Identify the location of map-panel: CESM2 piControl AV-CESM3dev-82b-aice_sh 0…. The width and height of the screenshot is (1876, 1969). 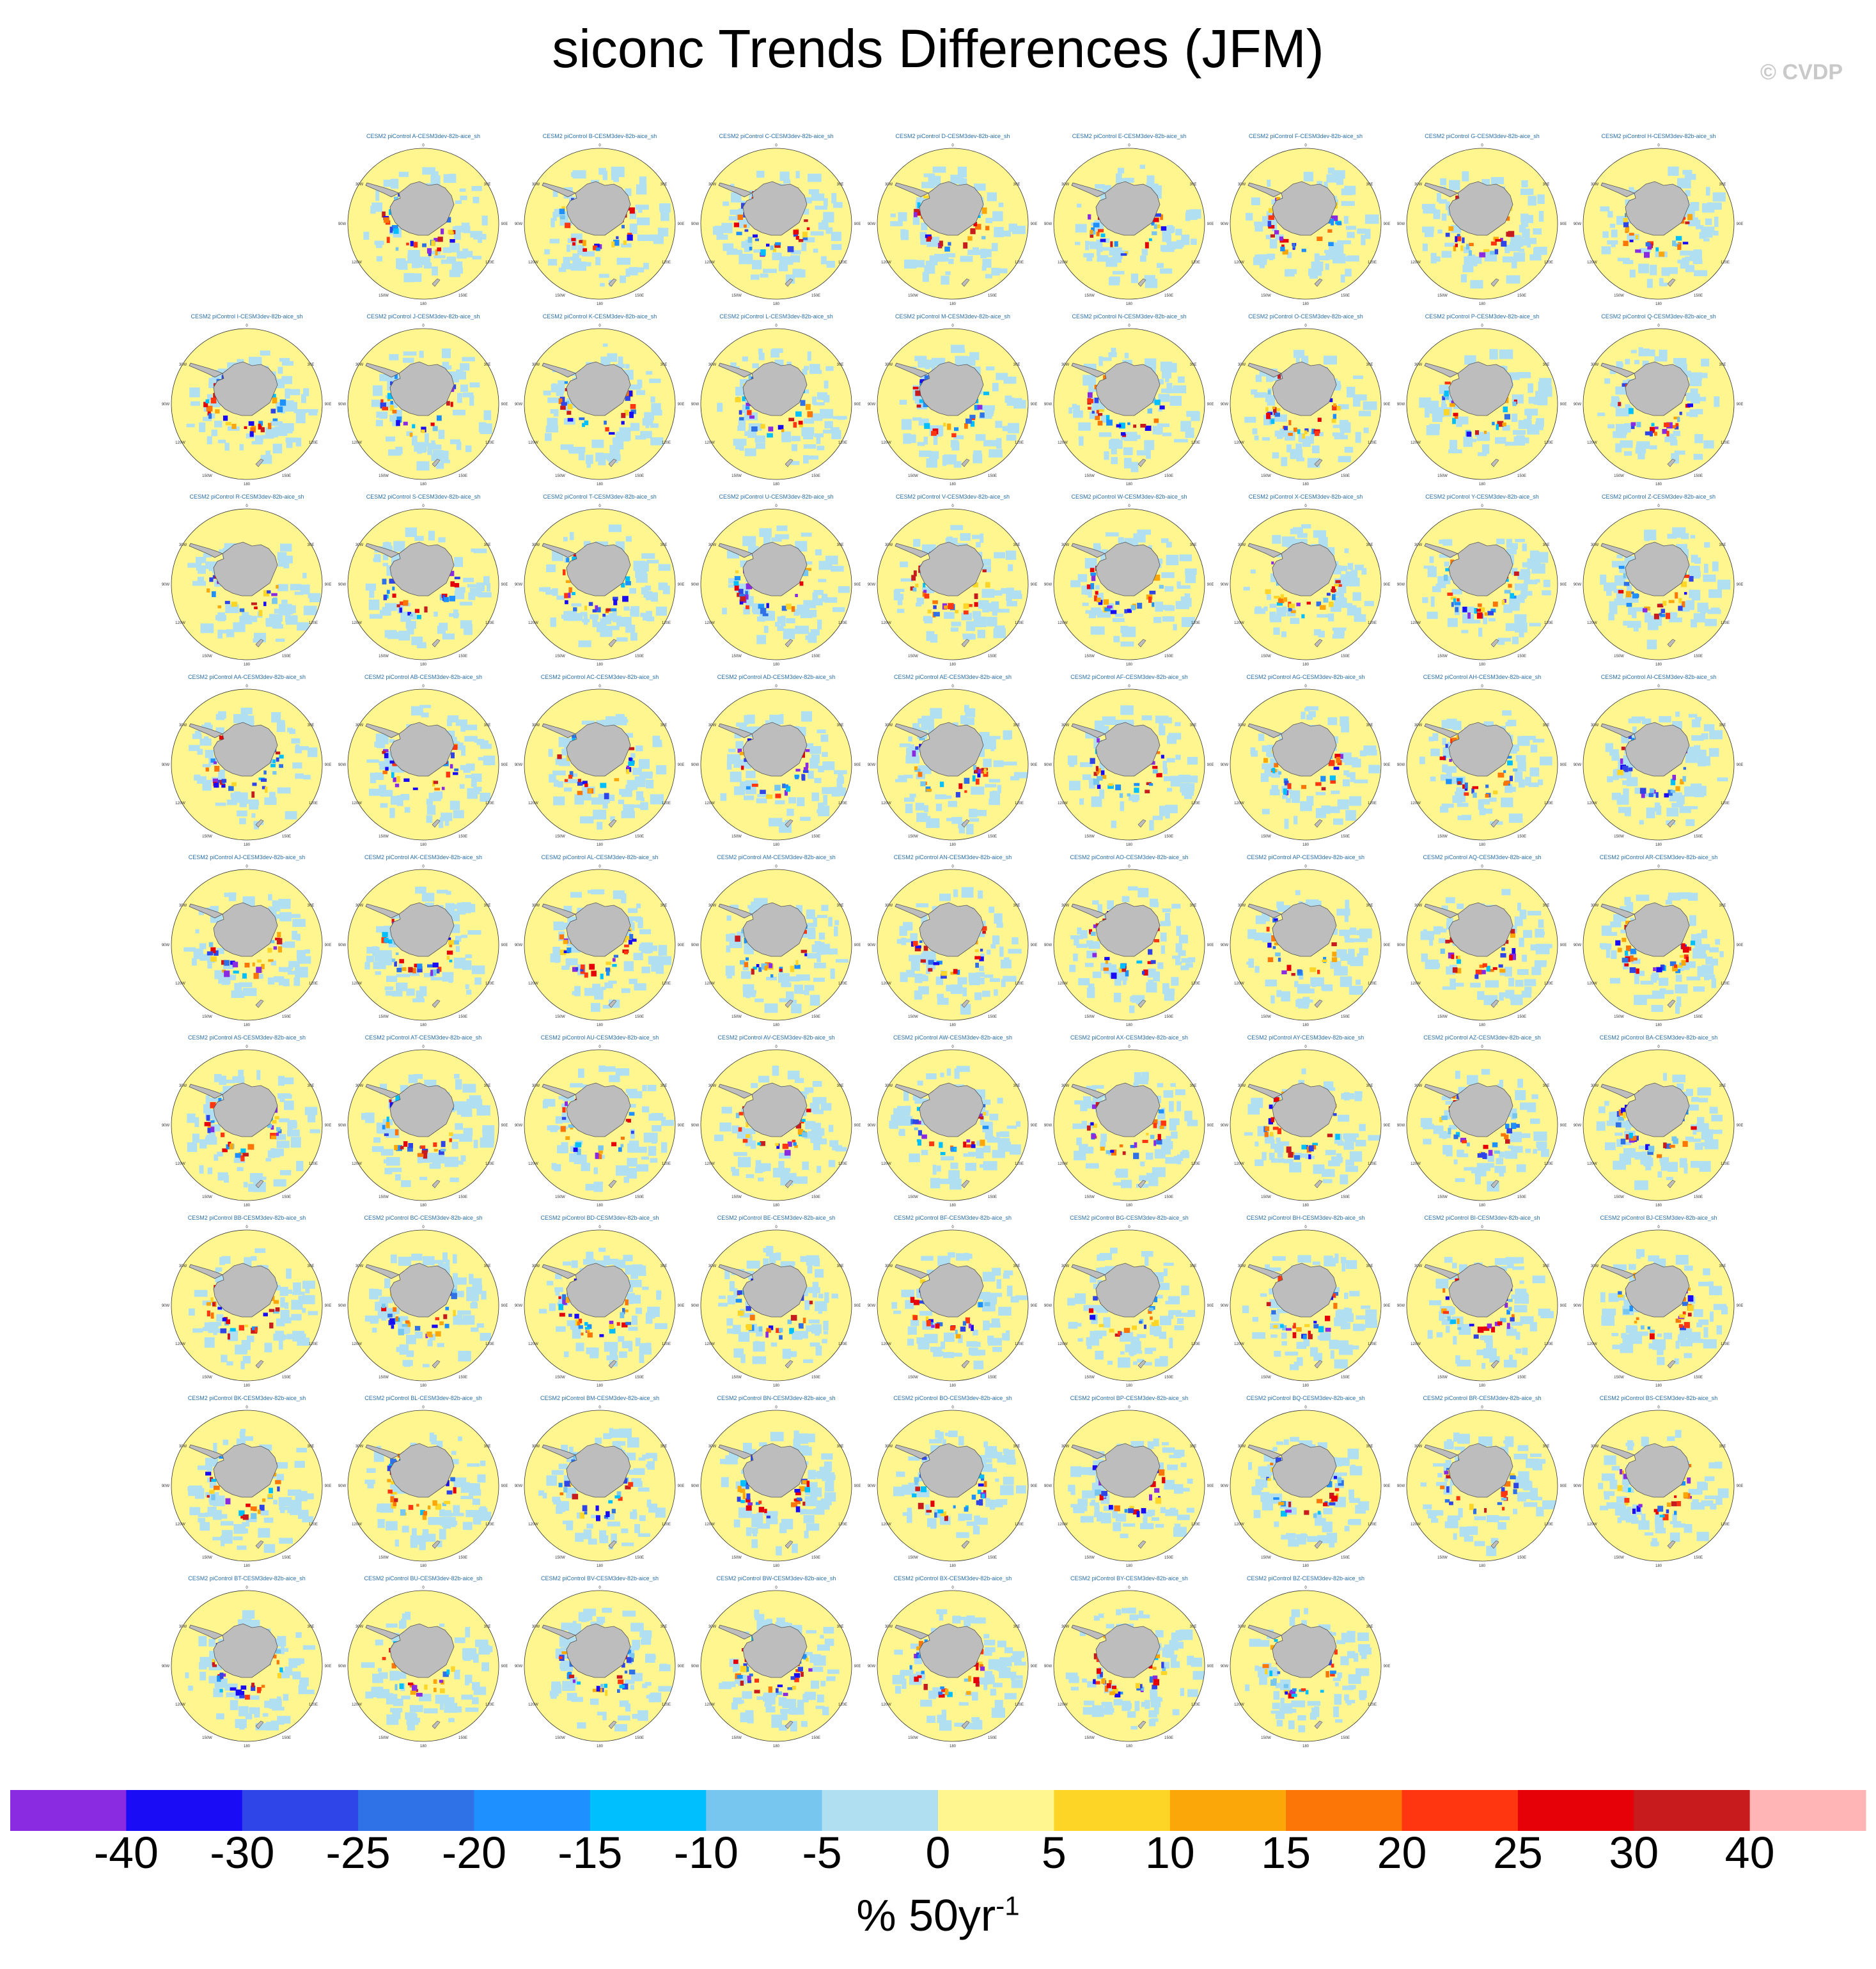
(776, 1120).